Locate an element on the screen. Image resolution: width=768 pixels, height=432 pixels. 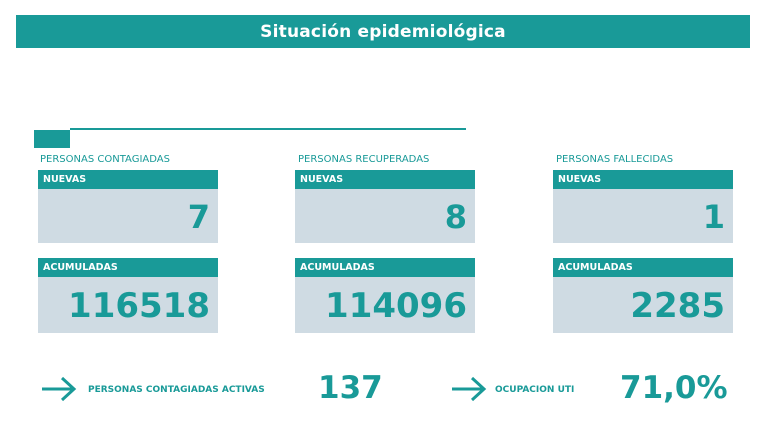
fallecidas-new-card: NUEVAS 1 is located at coordinates (643, 206).